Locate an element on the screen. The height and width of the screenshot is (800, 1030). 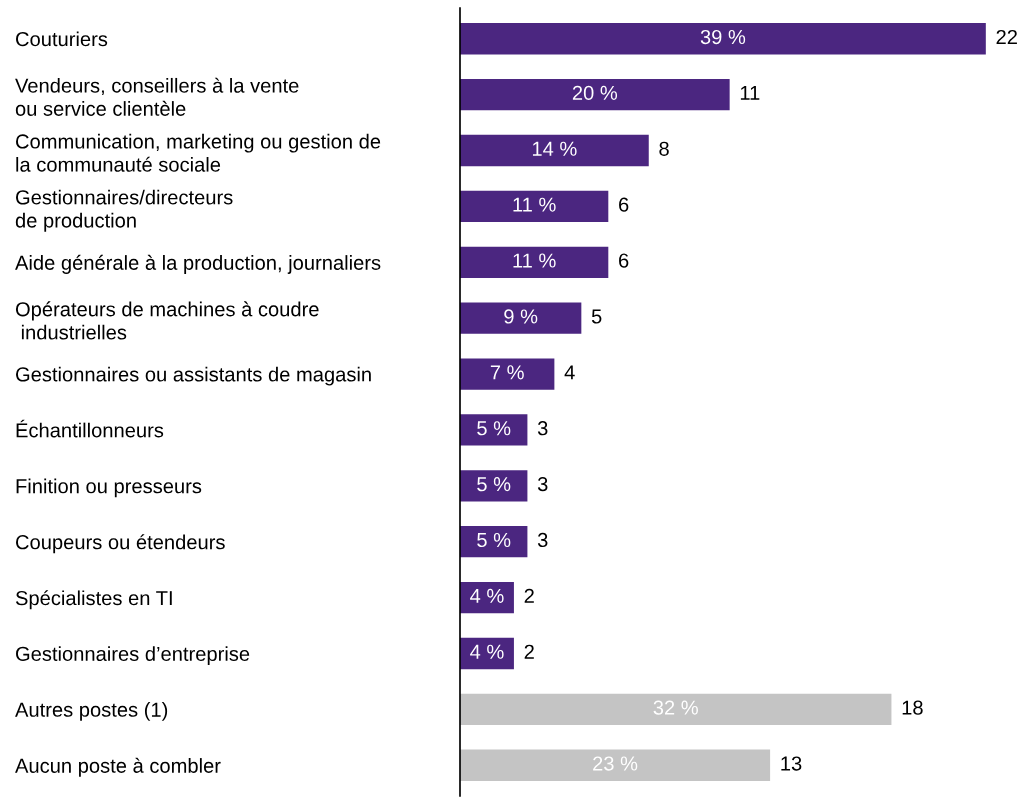
y-tick-label: Gestionnaires d’entreprise is located at coordinates (133, 655).